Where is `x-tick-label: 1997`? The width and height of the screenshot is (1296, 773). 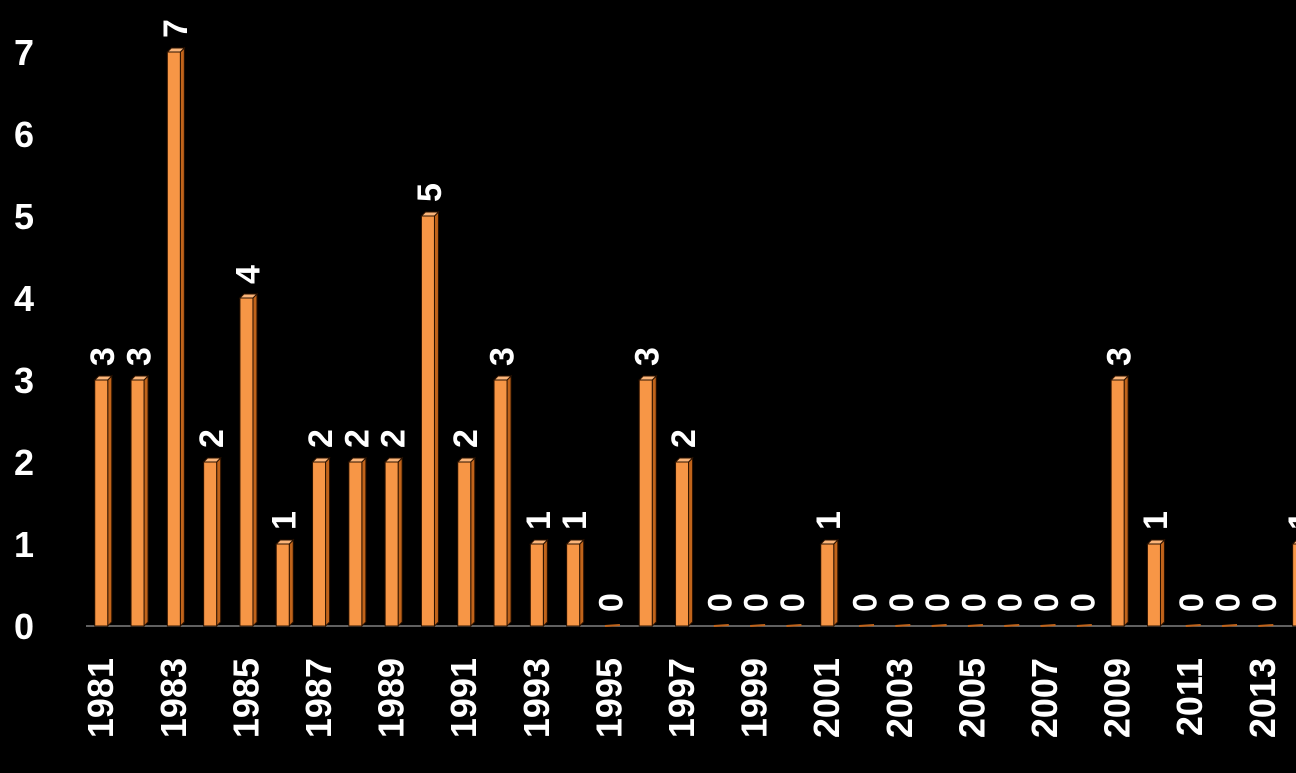
x-tick-label: 1997 is located at coordinates (681, 698).